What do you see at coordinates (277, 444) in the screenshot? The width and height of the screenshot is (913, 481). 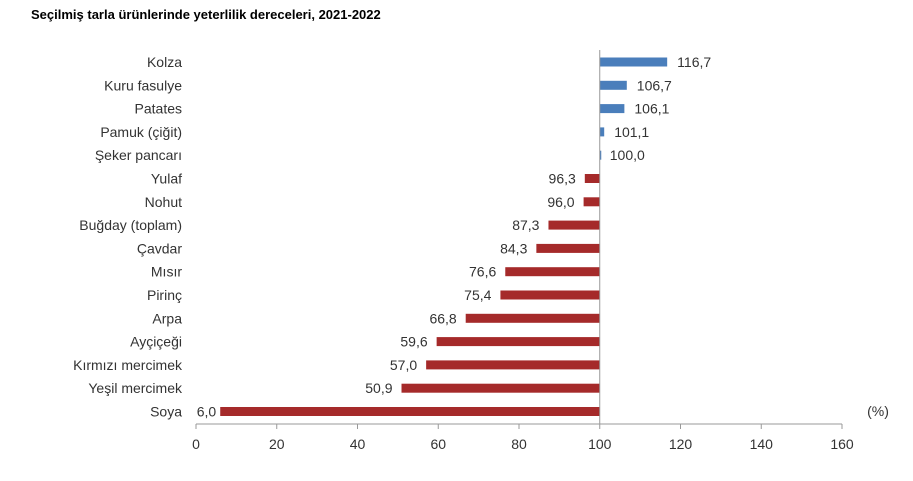 I see `x-tick-label: 20` at bounding box center [277, 444].